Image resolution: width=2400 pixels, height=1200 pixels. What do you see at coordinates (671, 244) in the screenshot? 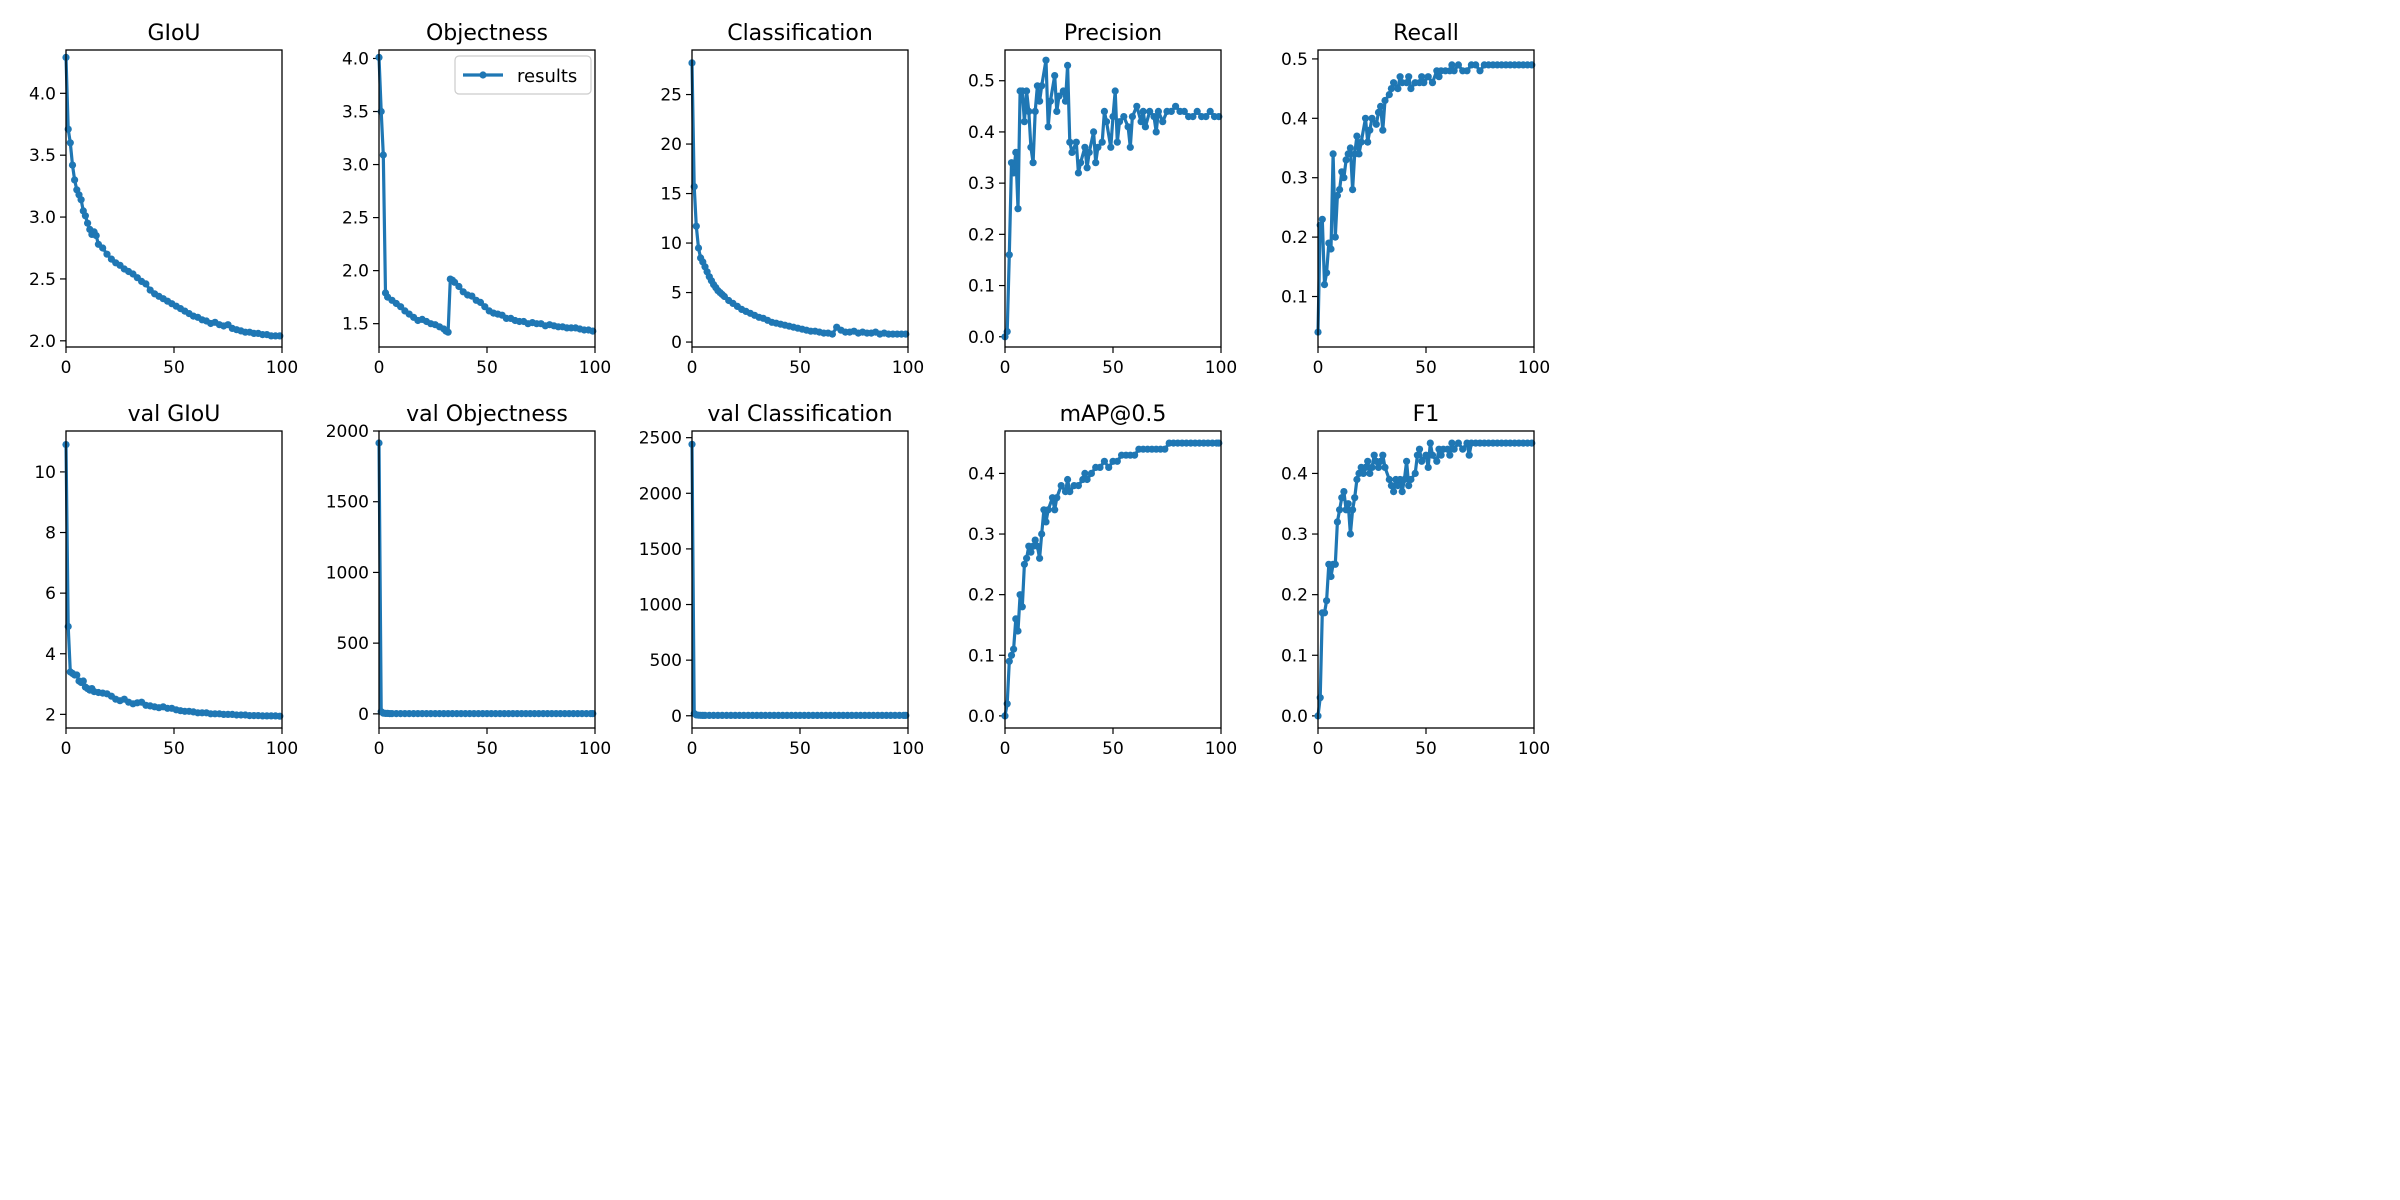
I see `y-tick-label: 10` at bounding box center [671, 244].